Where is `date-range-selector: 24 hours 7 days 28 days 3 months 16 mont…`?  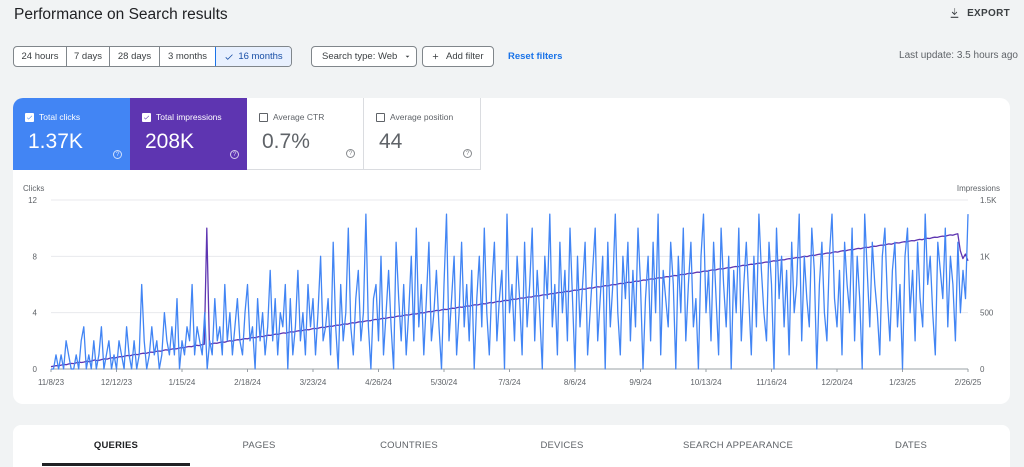
date-range-selector: 24 hours 7 days 28 days 3 months 16 mont… is located at coordinates (152, 56).